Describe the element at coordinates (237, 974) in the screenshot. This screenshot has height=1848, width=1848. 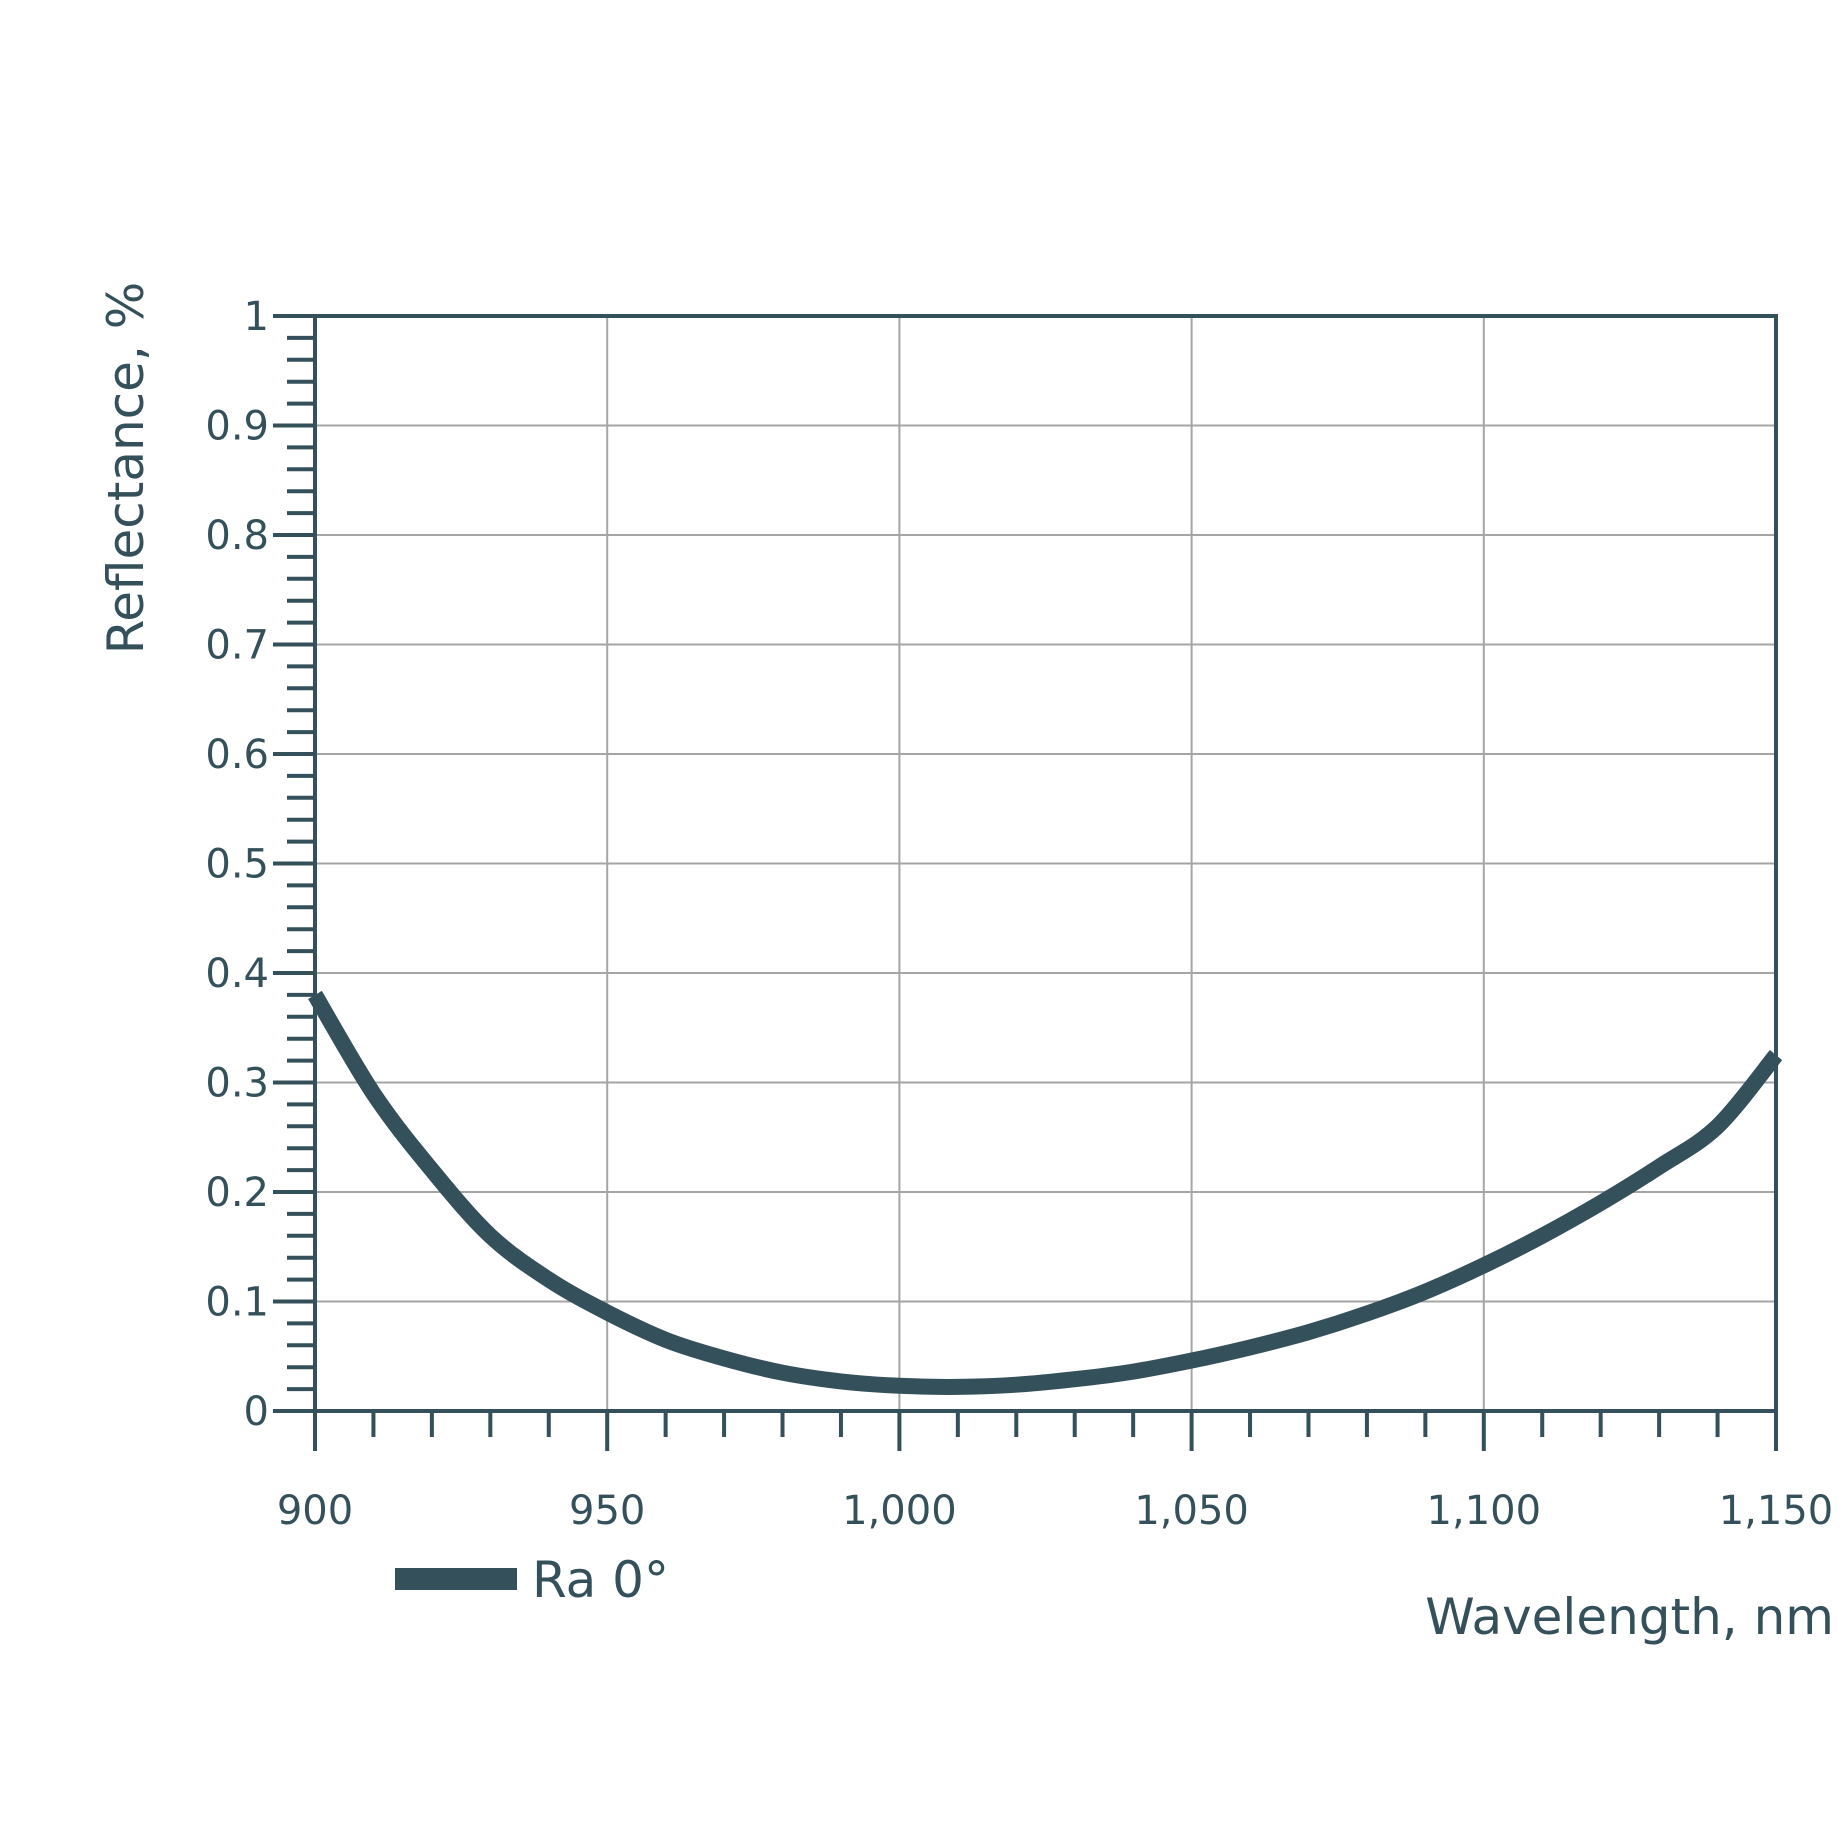
I see `y-tick-label: 0.4` at that location.